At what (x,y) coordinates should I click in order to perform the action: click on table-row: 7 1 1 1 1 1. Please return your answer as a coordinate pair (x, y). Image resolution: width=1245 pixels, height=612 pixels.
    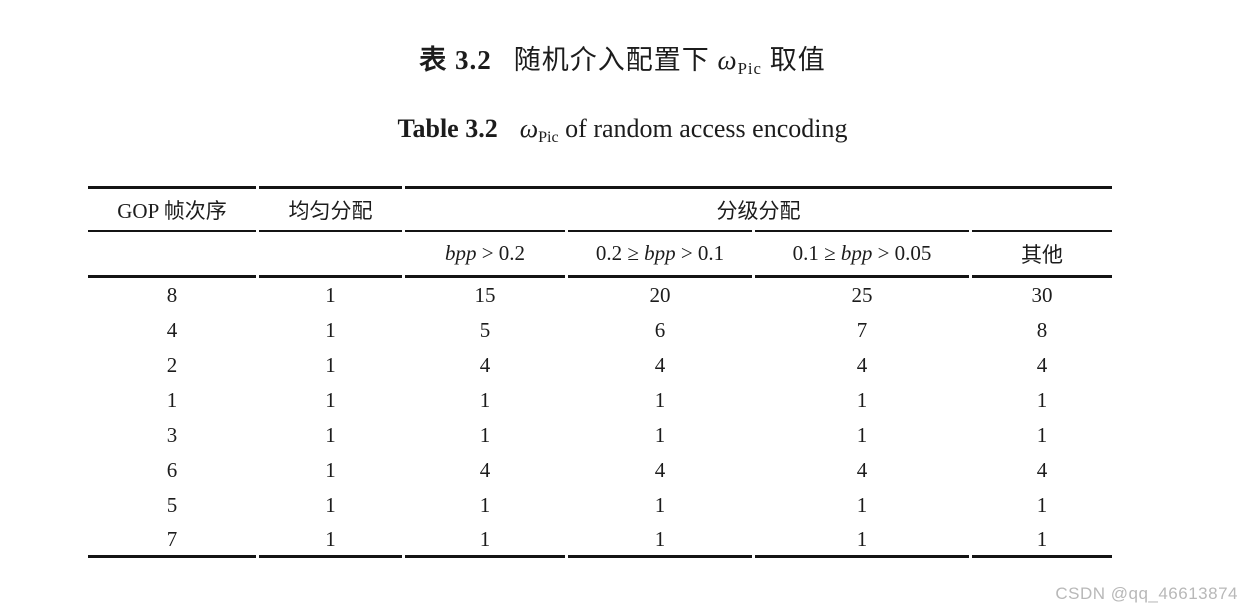
    Looking at the image, I should click on (600, 540).